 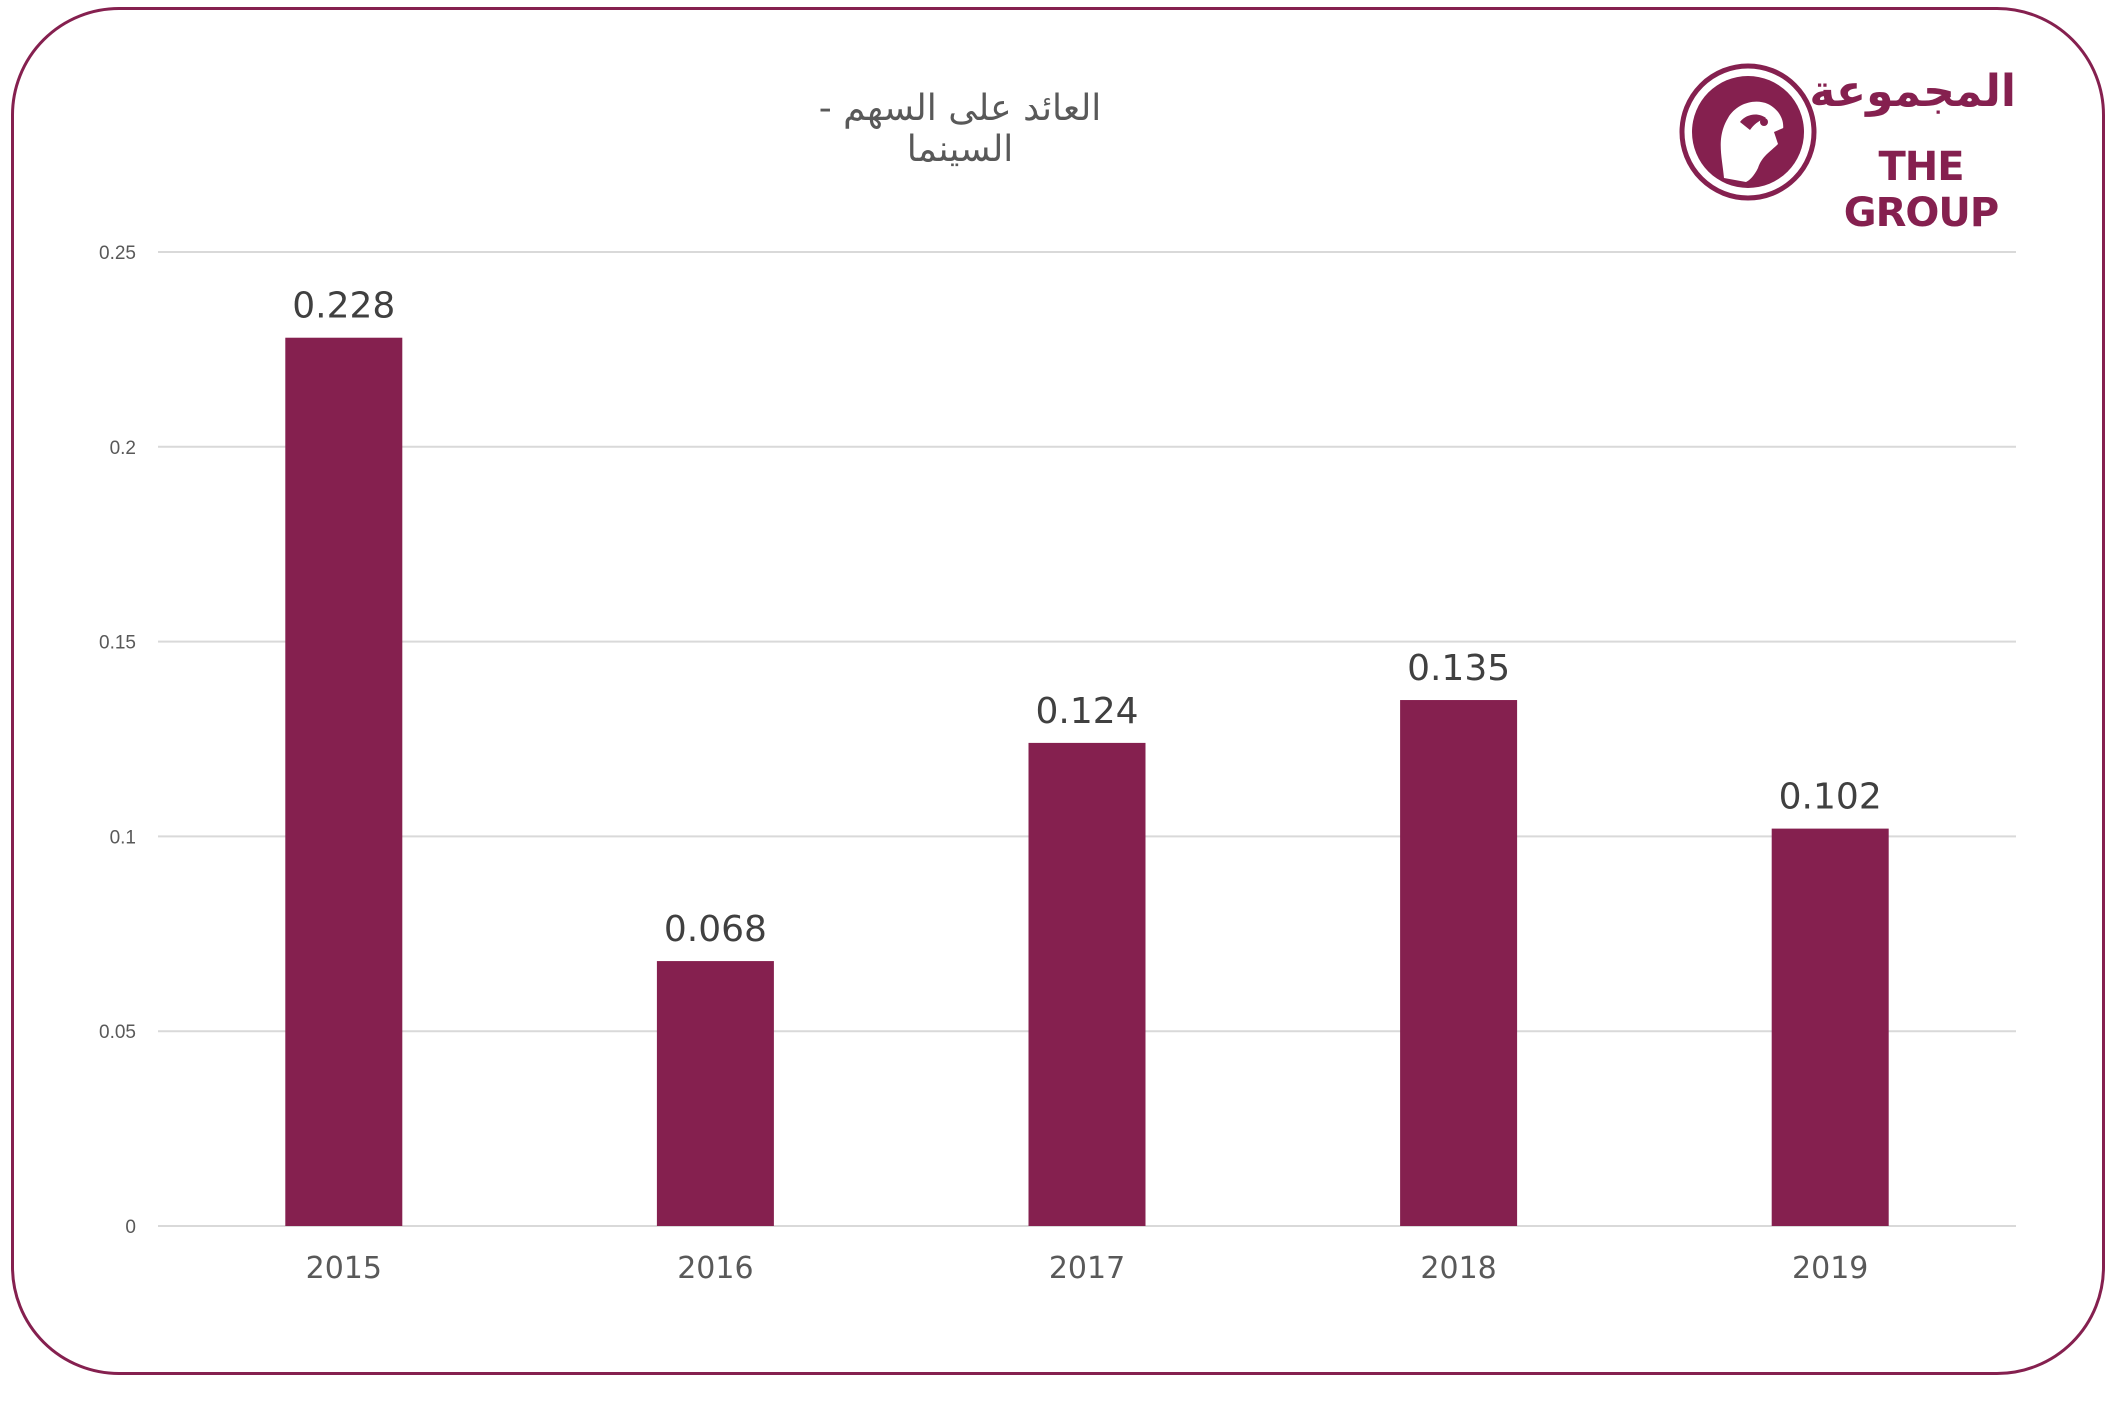 What do you see at coordinates (117, 253) in the screenshot?
I see `y-tick-label: 0.25` at bounding box center [117, 253].